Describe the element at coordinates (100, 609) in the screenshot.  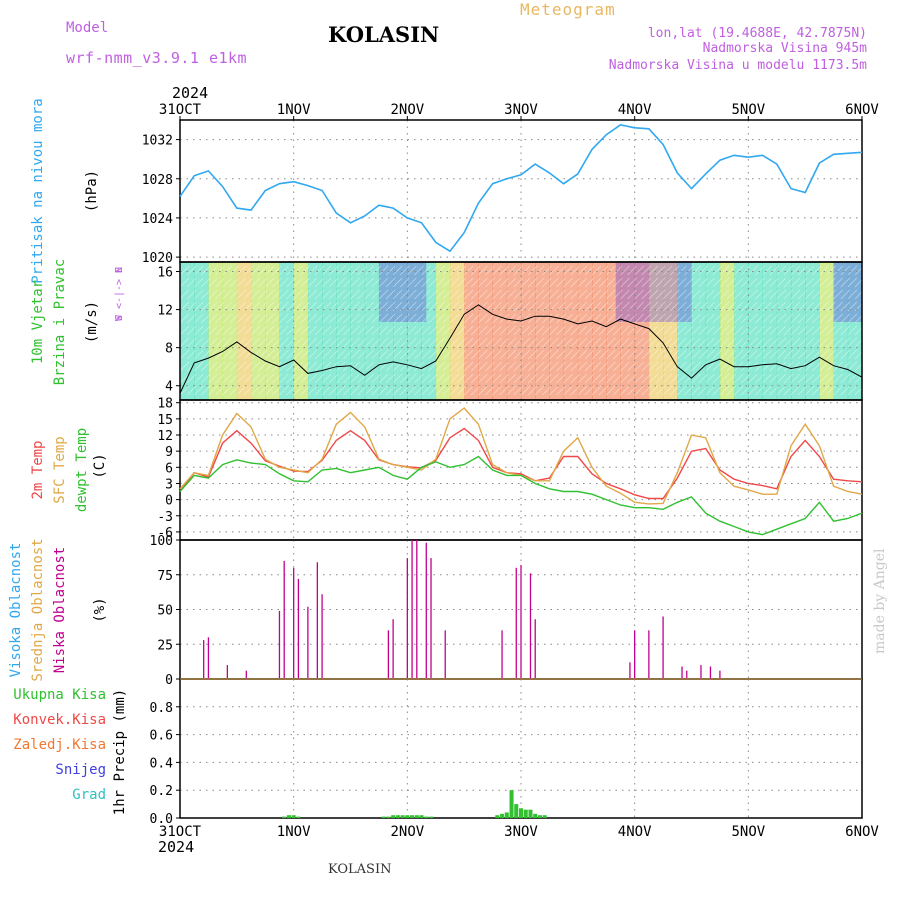
I see `cloud-unit: (%)` at that location.